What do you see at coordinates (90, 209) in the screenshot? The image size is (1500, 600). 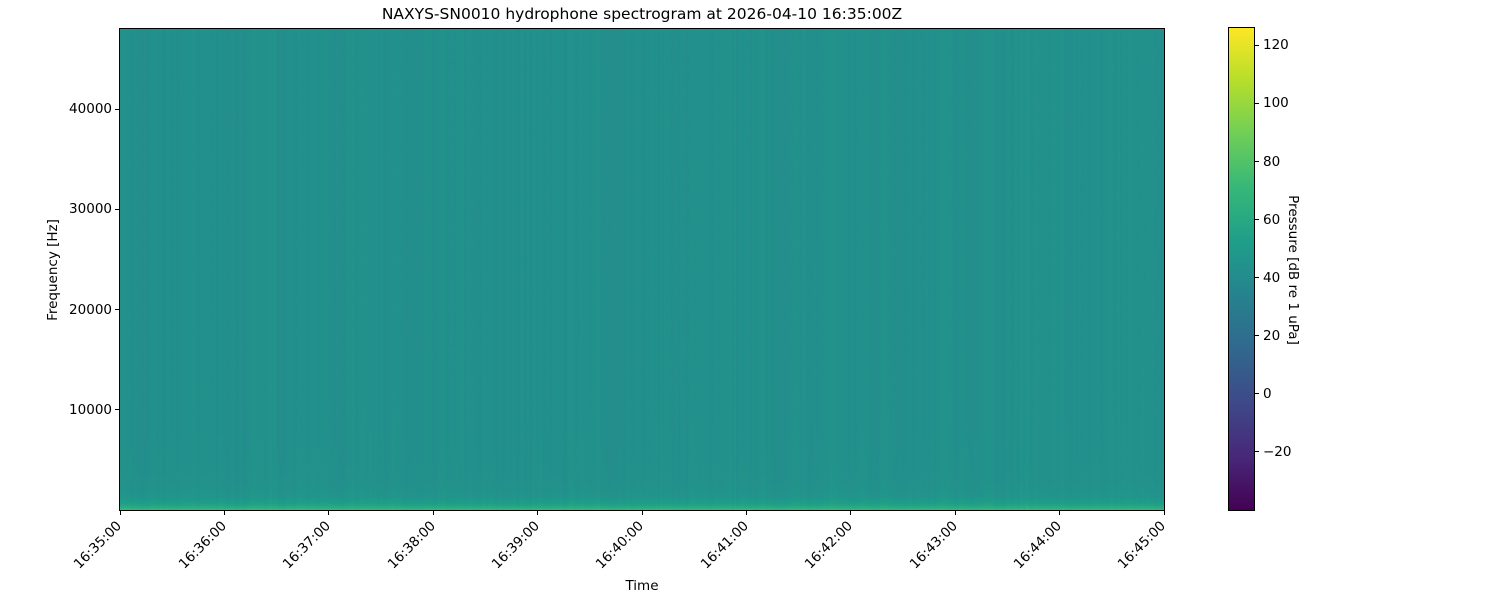 I see `y-tick-label: 30000` at bounding box center [90, 209].